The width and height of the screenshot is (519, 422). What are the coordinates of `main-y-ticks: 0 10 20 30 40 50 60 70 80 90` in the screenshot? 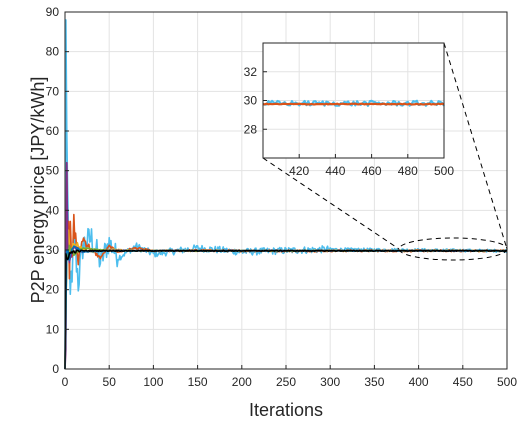 It's located at (57, 190).